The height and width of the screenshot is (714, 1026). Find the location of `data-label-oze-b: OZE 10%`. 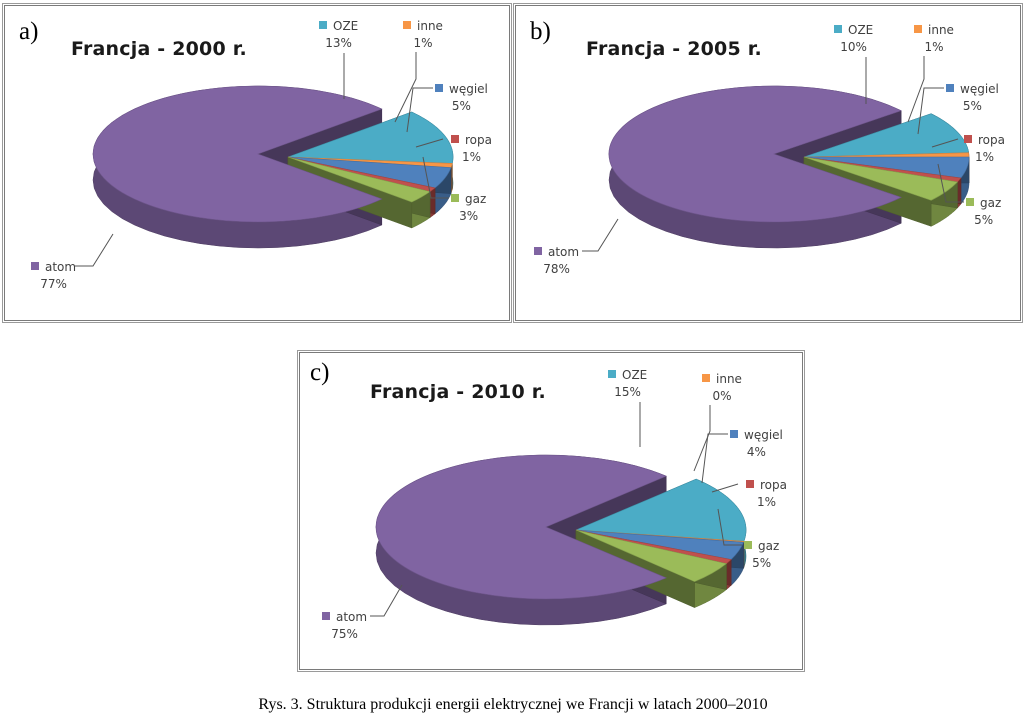

data-label-oze-b: OZE 10% is located at coordinates (853, 39).